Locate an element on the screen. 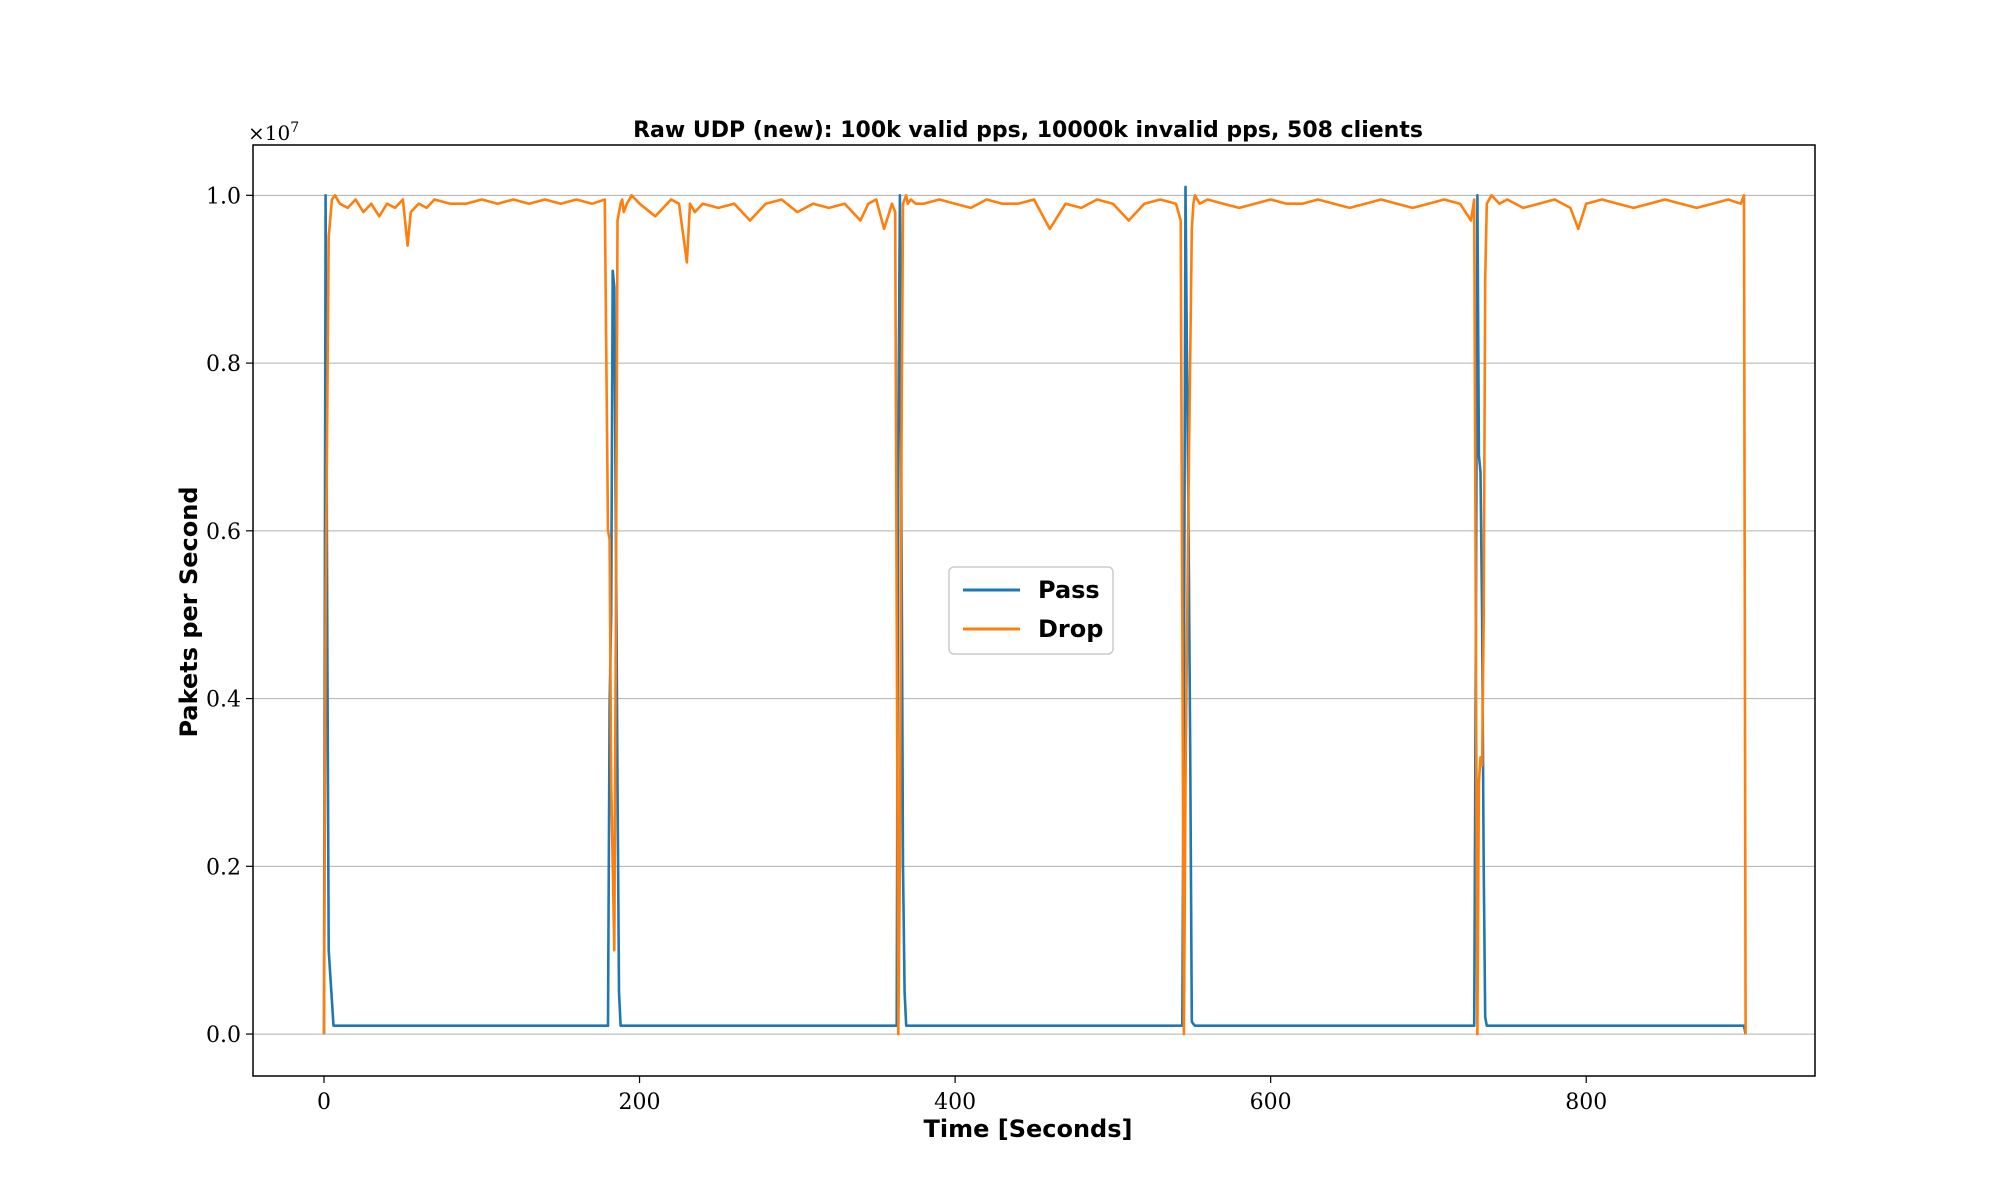 The height and width of the screenshot is (1200, 2000). y-tick-label: 1.0 is located at coordinates (223, 196).